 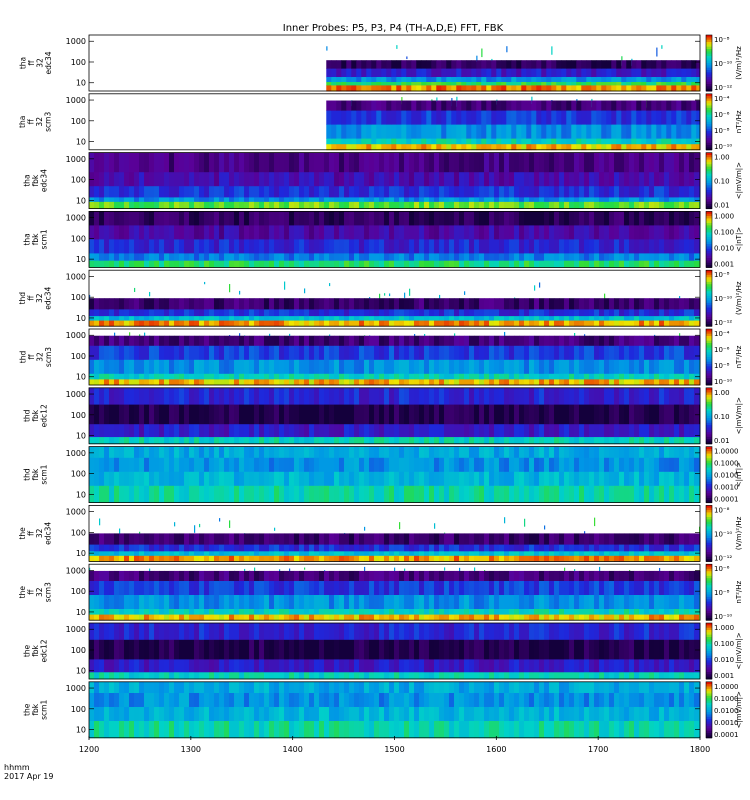 What do you see at coordinates (724, 644) in the screenshot?
I see `colorbar-tick-label: 0.100` at bounding box center [724, 644].